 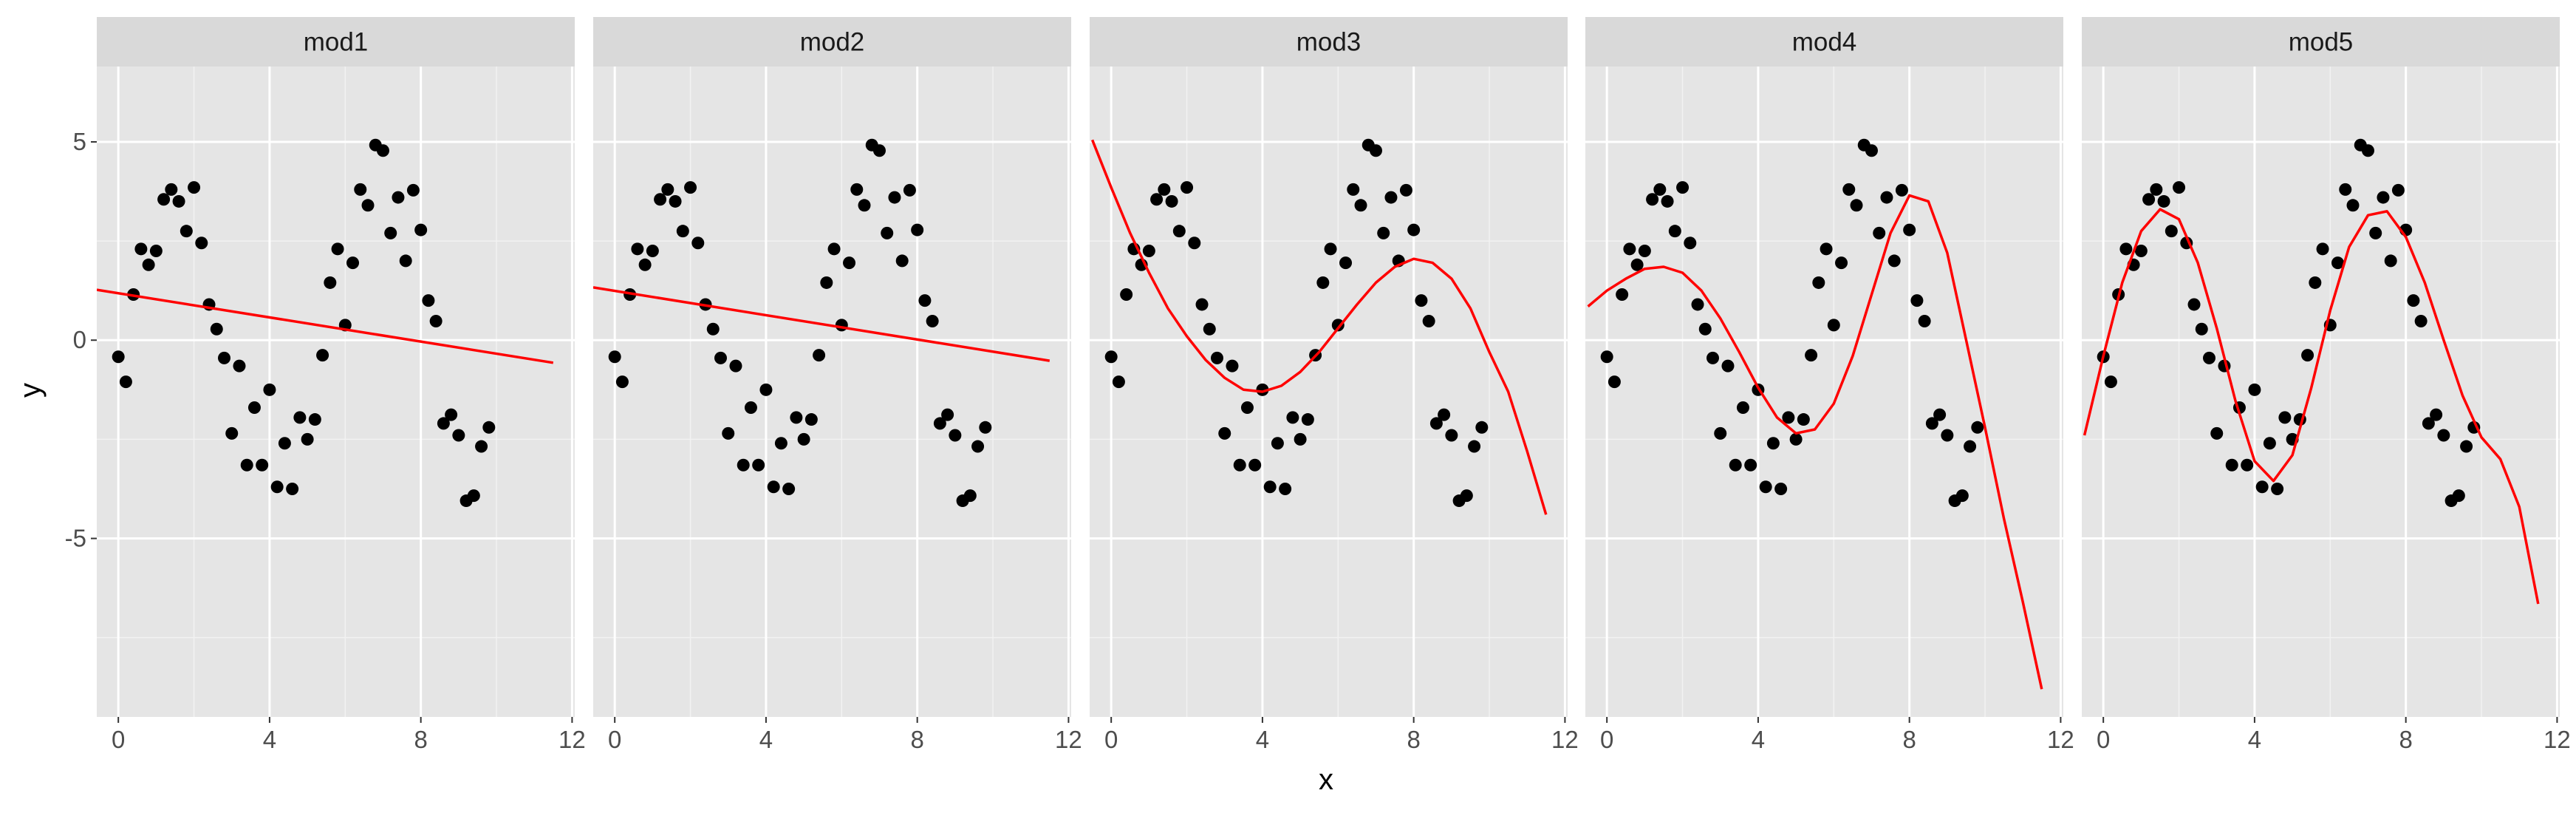 I want to click on panel-background, so click(x=1824, y=392).